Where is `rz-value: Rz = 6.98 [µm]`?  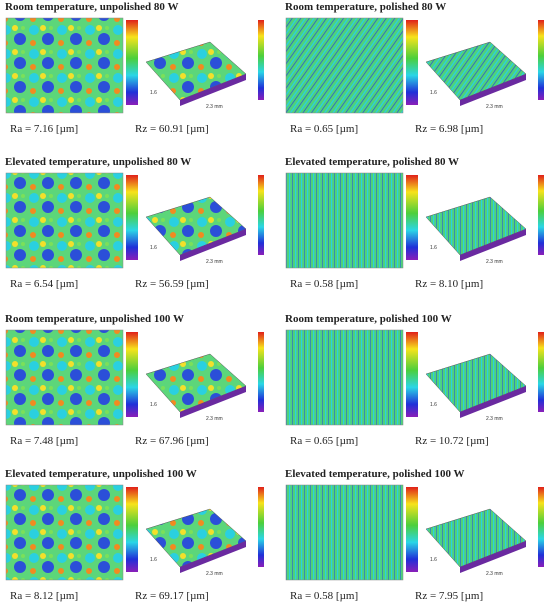
rz-value: Rz = 6.98 [µm] is located at coordinates (449, 129).